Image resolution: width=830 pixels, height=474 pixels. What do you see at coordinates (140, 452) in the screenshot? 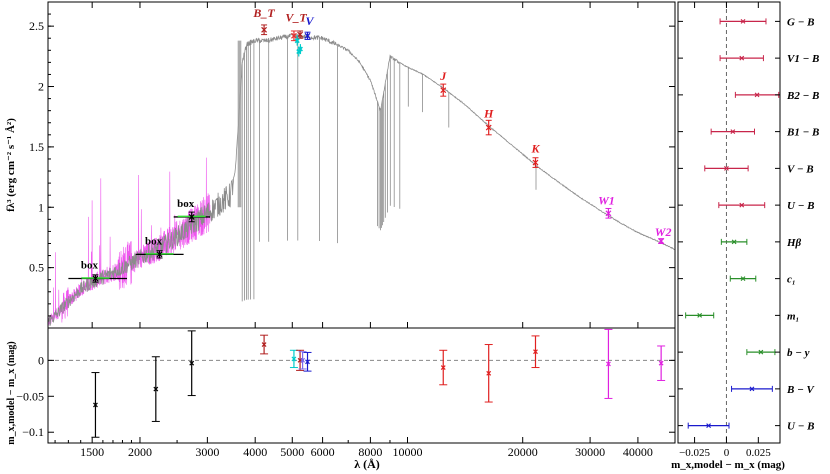
I see `xtick-label: 2000` at bounding box center [140, 452].